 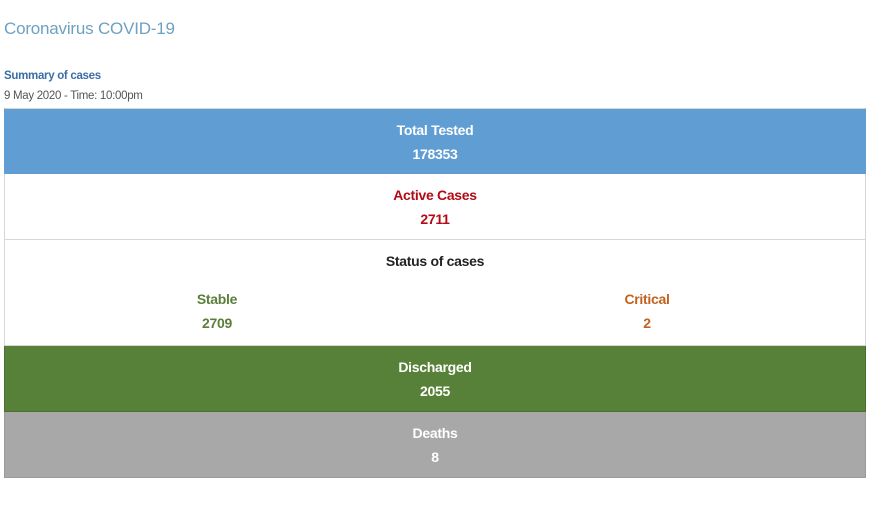 I want to click on stable-label: Stable, so click(x=217, y=299).